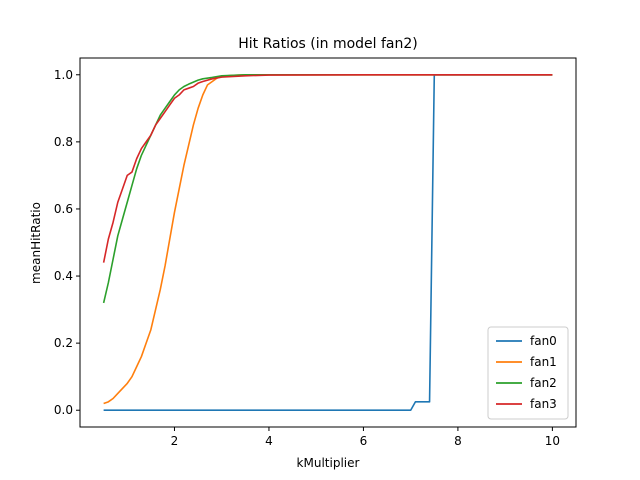 The width and height of the screenshot is (640, 480). I want to click on y-tick-label: 0.2, so click(63, 343).